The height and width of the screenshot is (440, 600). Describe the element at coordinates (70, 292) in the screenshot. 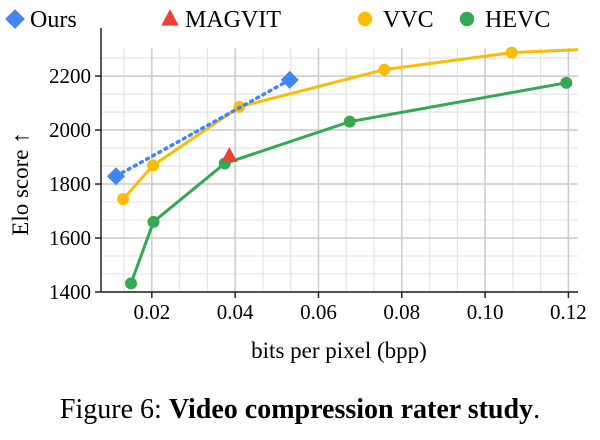

I see `y-tick-label: 1400` at that location.